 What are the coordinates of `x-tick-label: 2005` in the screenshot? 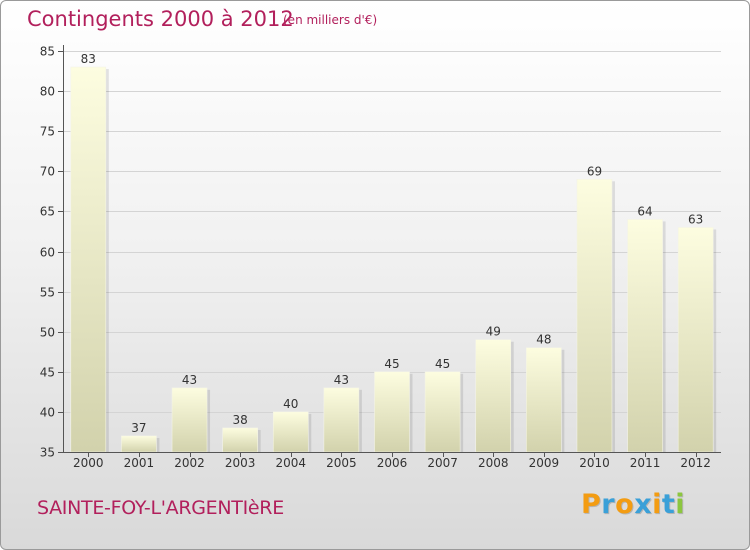 It's located at (341, 463).